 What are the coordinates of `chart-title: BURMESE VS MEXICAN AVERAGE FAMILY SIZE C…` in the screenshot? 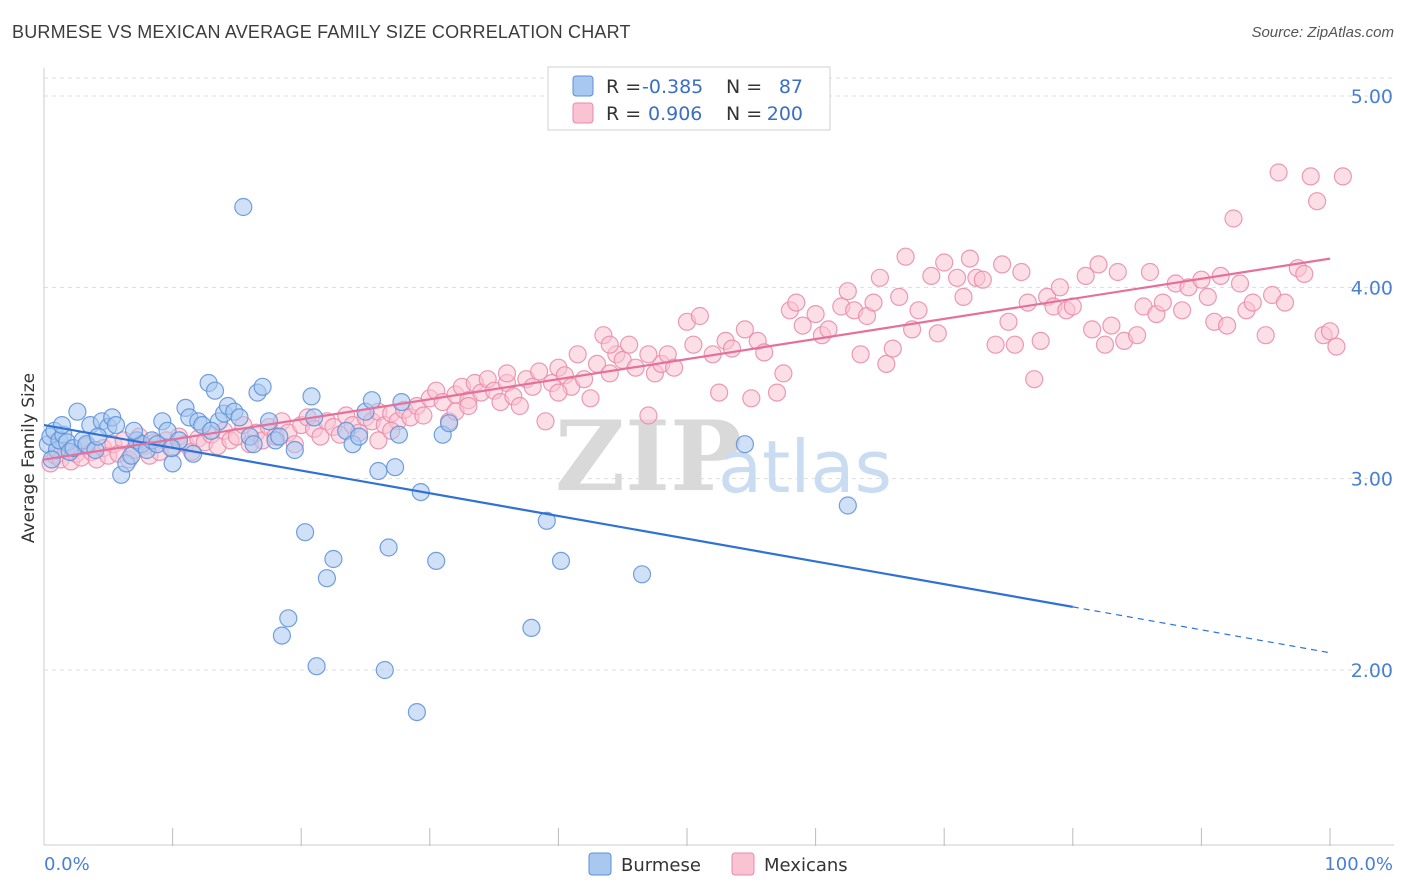 It's located at (321, 32).